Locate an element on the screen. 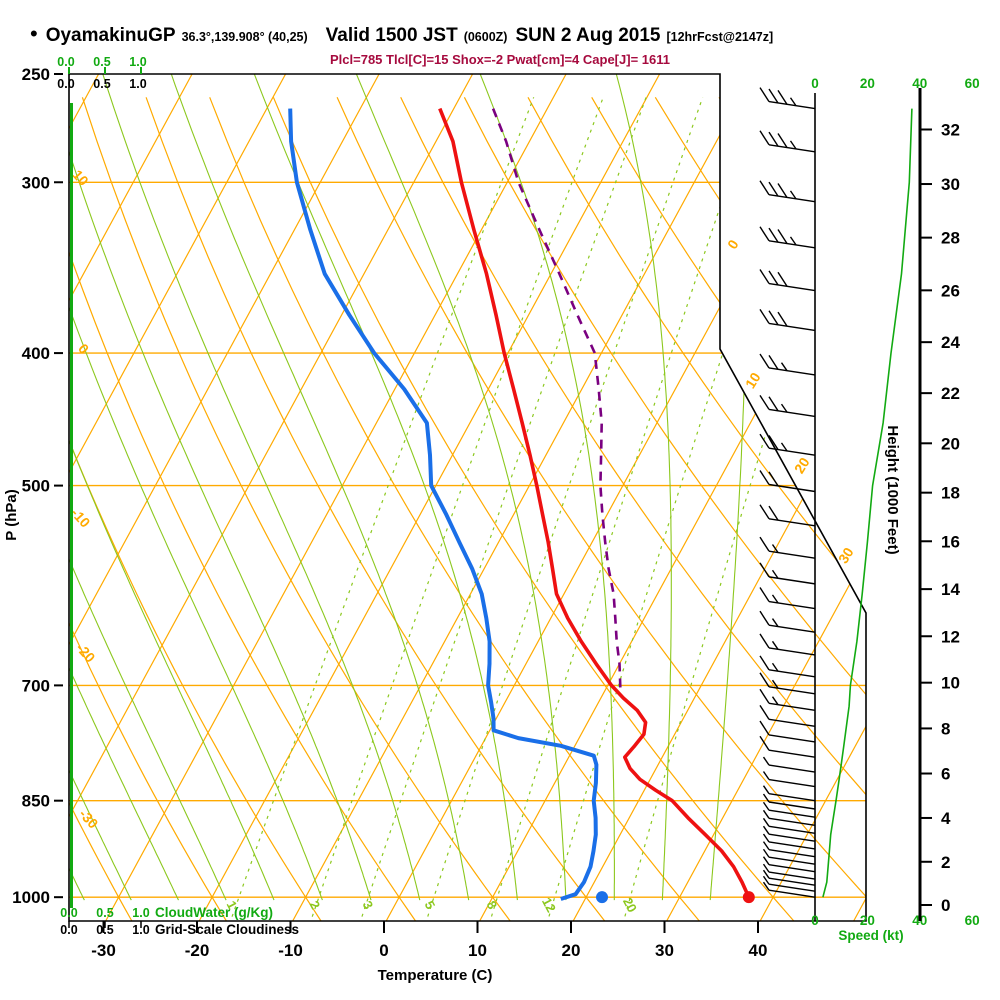 The height and width of the screenshot is (1000, 1000). valid-date: SUN 2 Aug 2015 is located at coordinates (588, 35).